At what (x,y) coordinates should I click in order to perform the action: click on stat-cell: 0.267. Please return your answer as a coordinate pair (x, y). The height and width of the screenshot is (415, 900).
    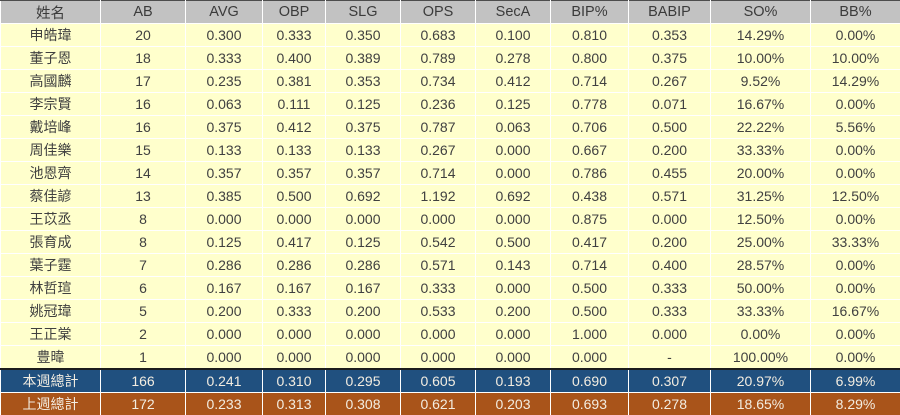
    Looking at the image, I should click on (438, 150).